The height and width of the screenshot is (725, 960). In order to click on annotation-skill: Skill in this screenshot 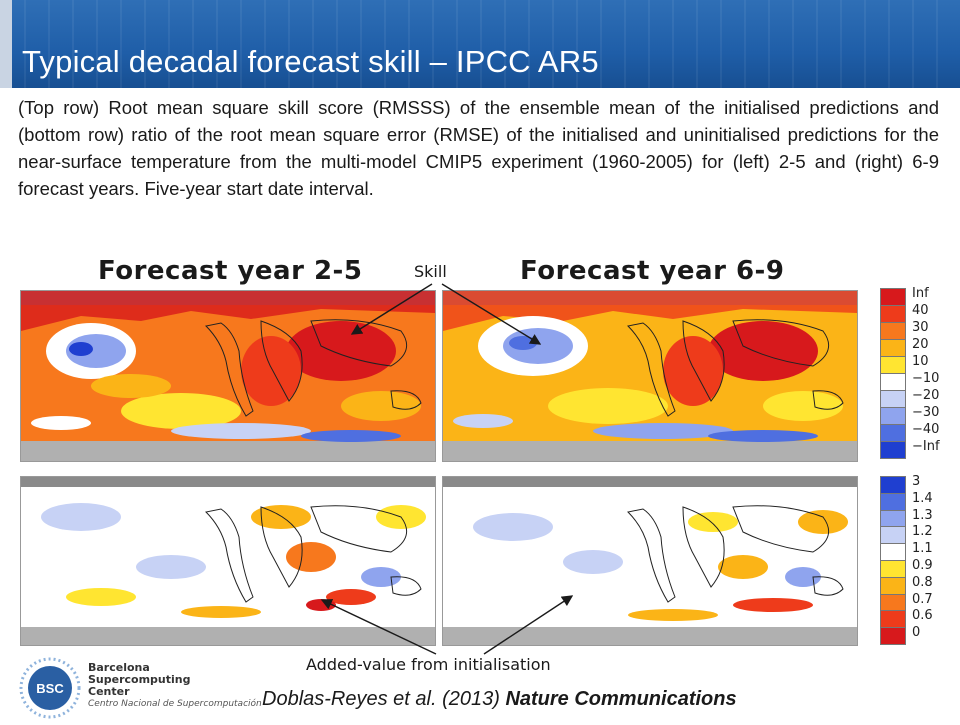, I will do `click(430, 271)`.